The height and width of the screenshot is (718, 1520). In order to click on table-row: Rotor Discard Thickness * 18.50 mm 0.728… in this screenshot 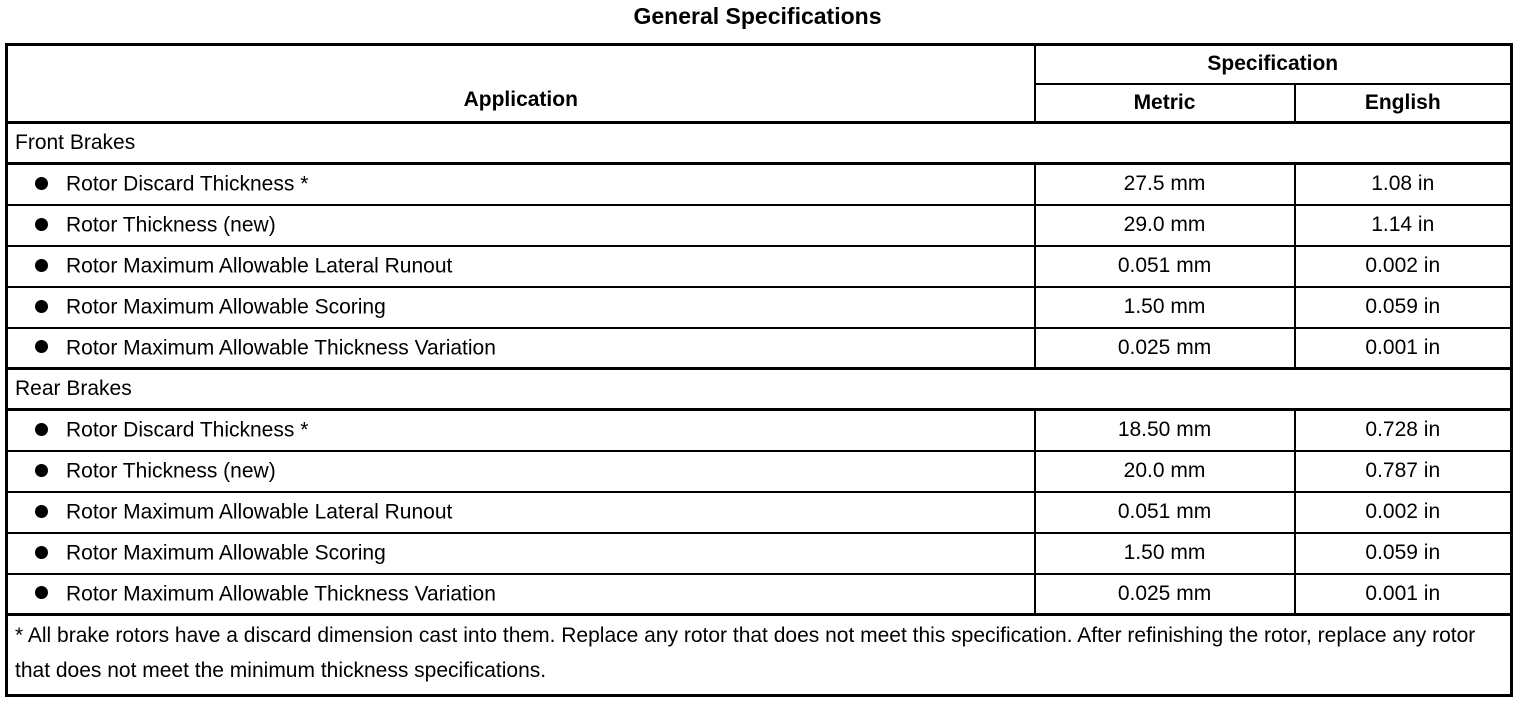, I will do `click(759, 430)`.